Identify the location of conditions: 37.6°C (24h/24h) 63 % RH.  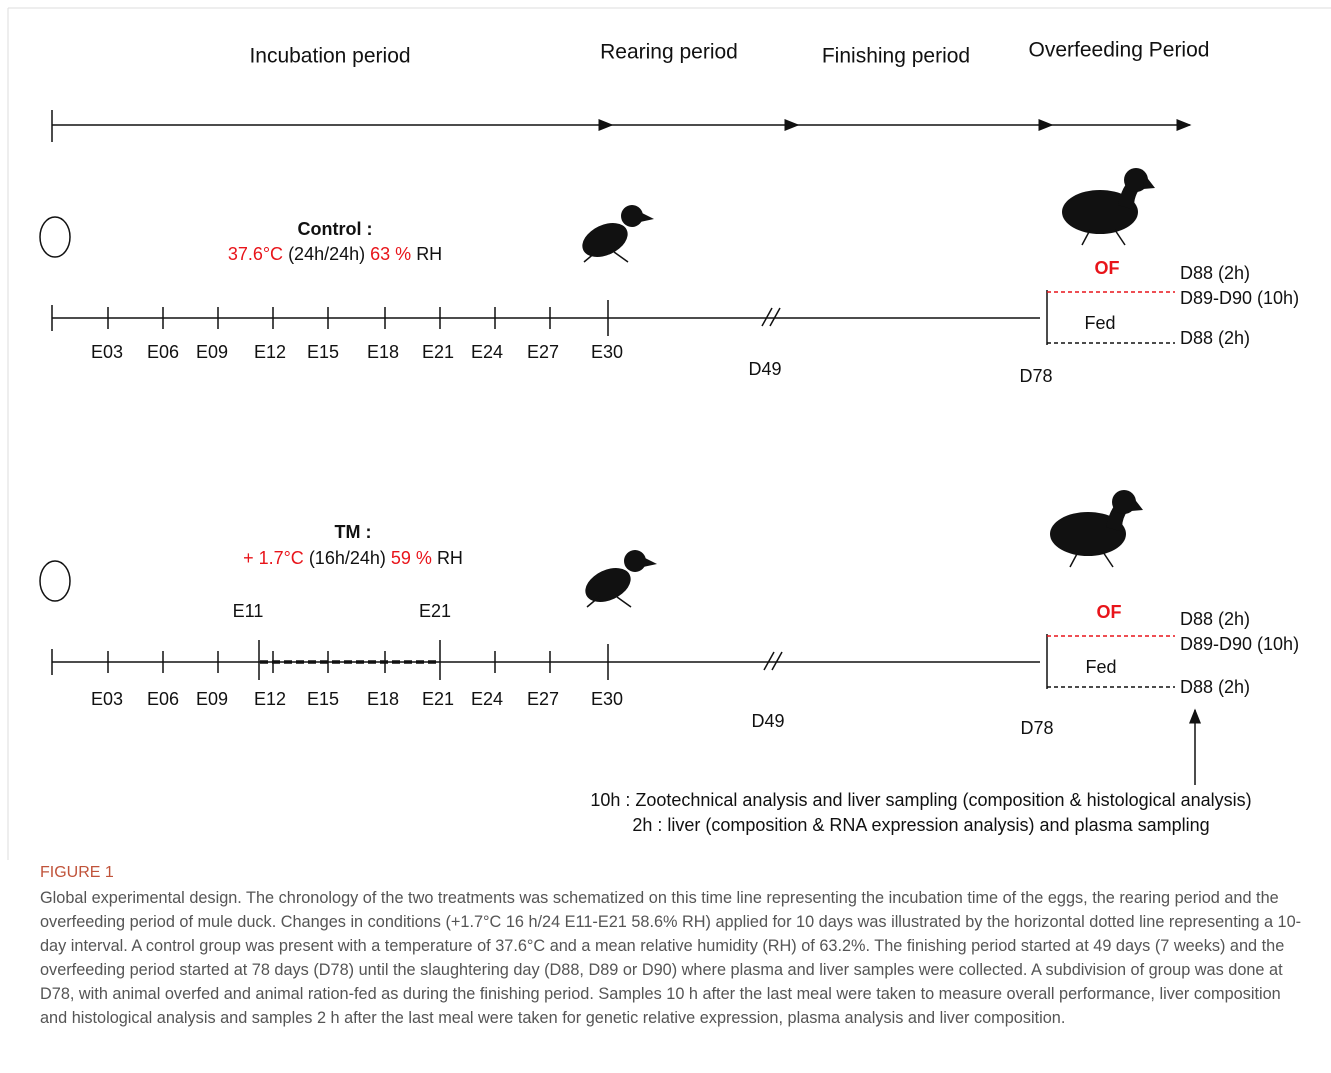
(335, 254).